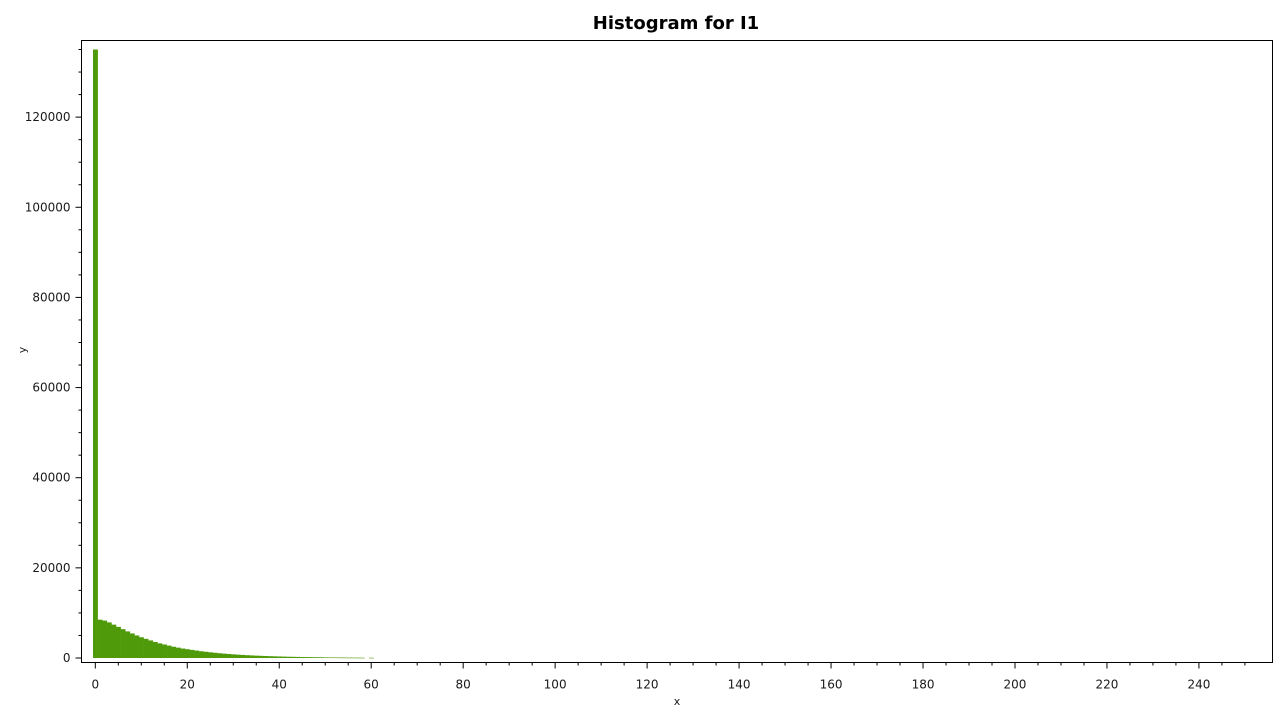  Describe the element at coordinates (923, 685) in the screenshot. I see `x-tick-label: 180` at that location.